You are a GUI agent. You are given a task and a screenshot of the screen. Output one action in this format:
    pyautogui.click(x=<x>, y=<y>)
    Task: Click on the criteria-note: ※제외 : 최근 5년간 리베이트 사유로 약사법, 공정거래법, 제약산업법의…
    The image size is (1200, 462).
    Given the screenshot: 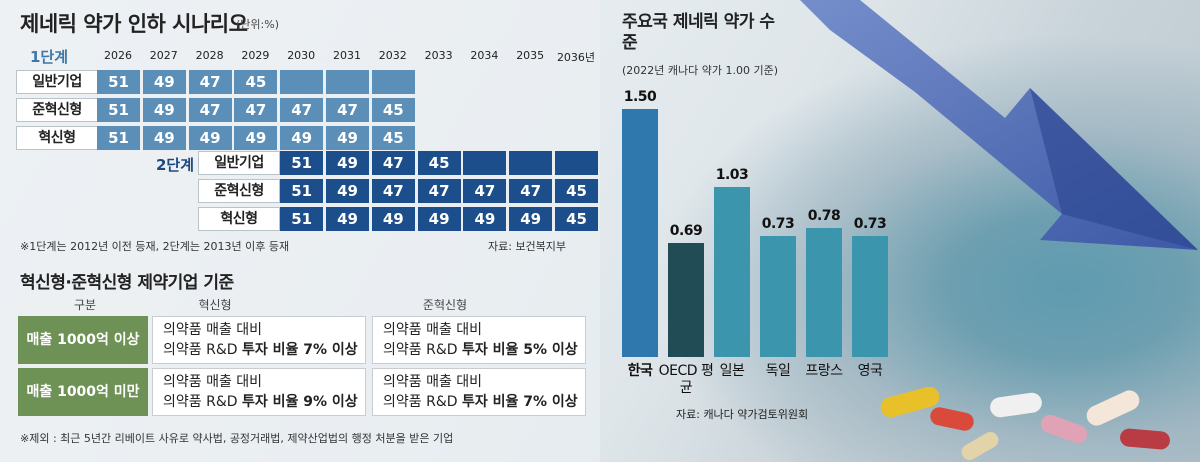 What is the action you would take?
    pyautogui.click(x=237, y=438)
    